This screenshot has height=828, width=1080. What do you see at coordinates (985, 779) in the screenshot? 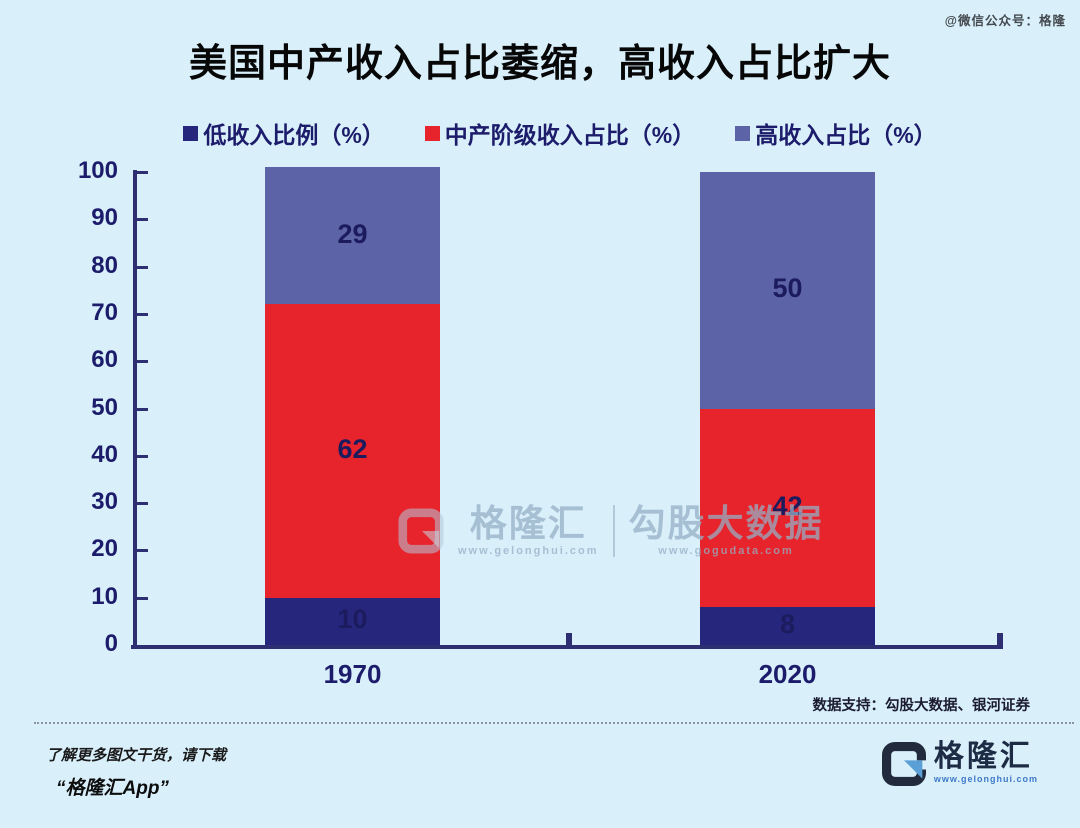
I see `footer-brand-url: www.gelonghui.com` at bounding box center [985, 779].